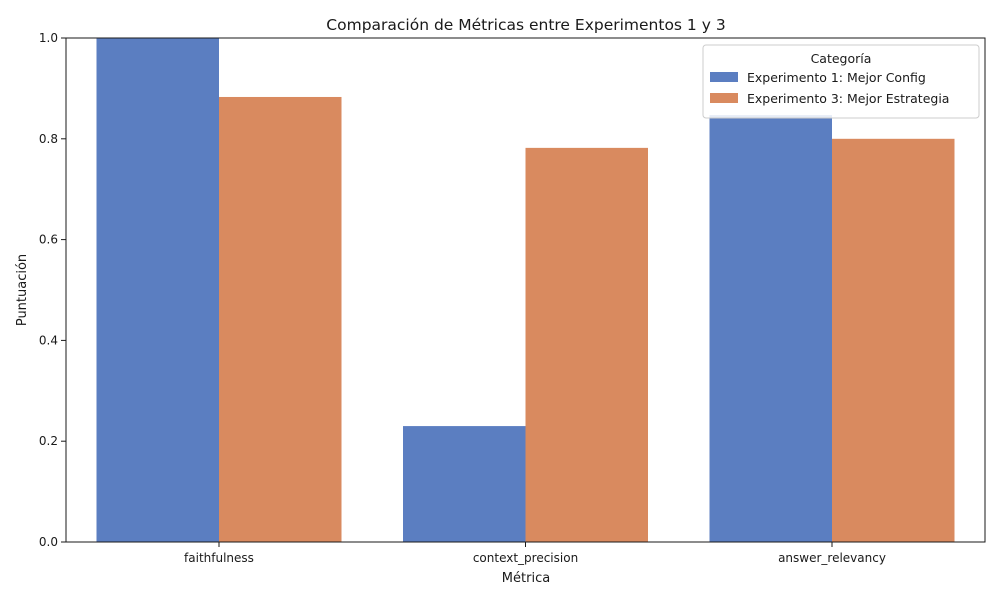 The width and height of the screenshot is (1000, 600). I want to click on legend-title: Categoría, so click(841, 58).